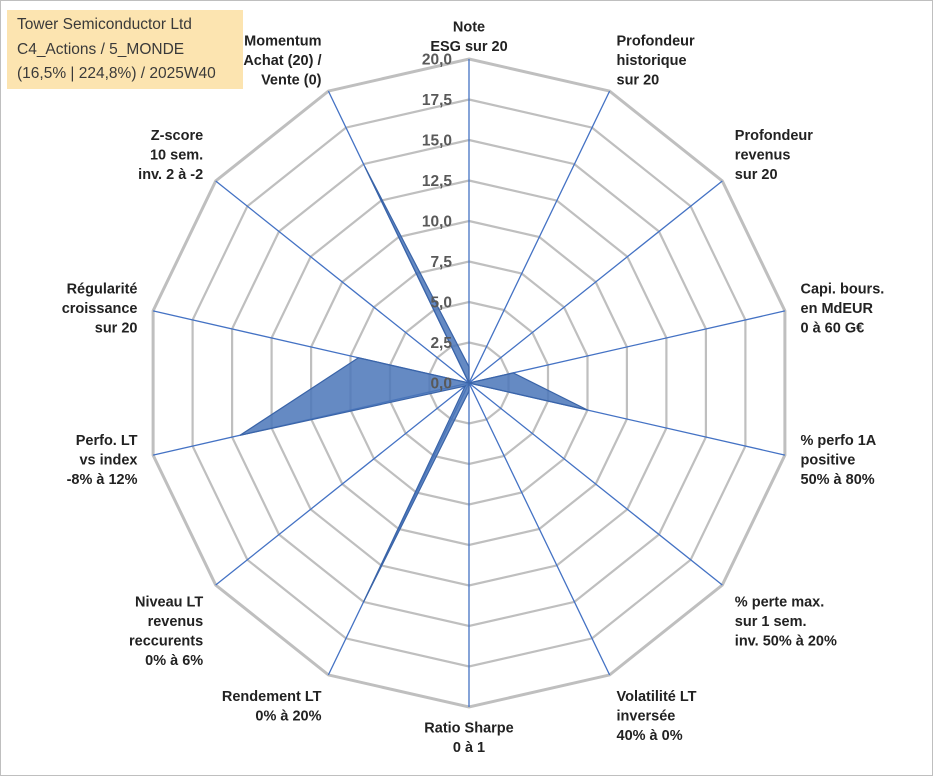 The width and height of the screenshot is (933, 776). Describe the element at coordinates (101, 49) in the screenshot. I see `title-category: C4_Actions / 5_MONDE` at that location.